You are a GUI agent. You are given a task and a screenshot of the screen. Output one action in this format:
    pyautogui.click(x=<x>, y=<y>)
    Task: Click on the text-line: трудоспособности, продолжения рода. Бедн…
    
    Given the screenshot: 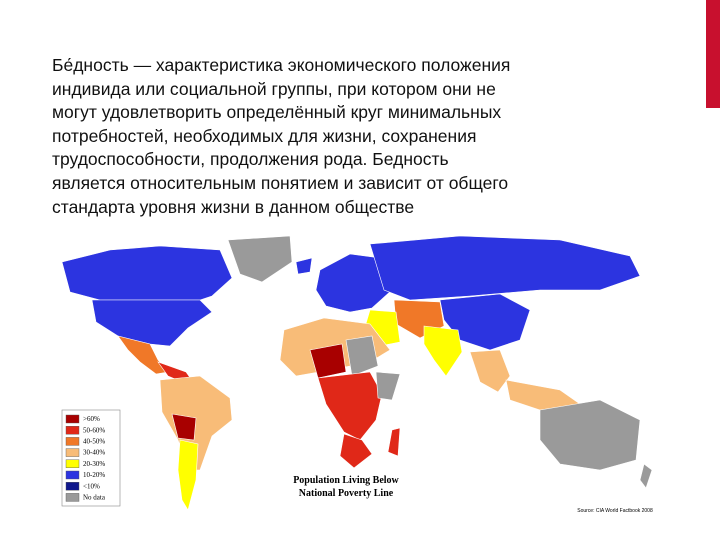 What is the action you would take?
    pyautogui.click(x=250, y=159)
    